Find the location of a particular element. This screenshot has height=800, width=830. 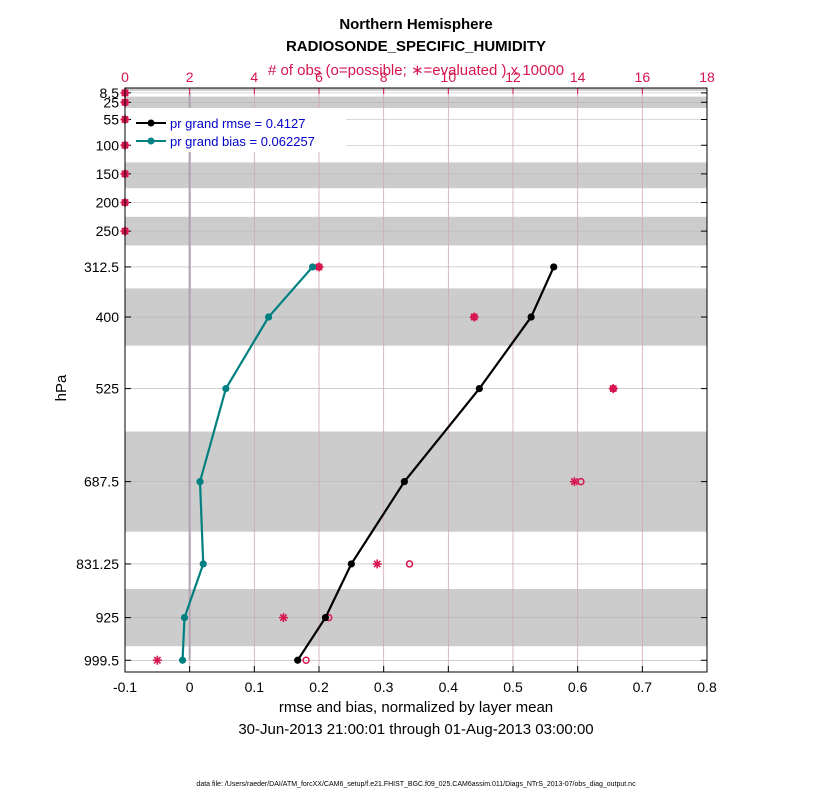

top-tick-label: 12 is located at coordinates (513, 77).